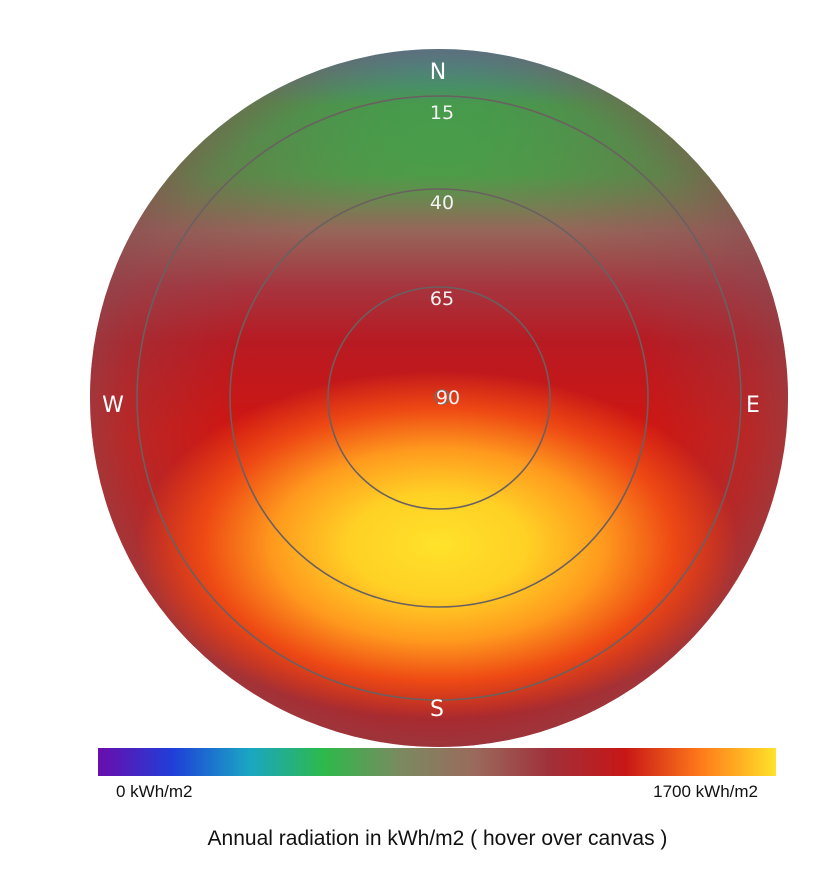 The height and width of the screenshot is (883, 827). Describe the element at coordinates (438, 72) in the screenshot. I see `compass-north: N` at that location.